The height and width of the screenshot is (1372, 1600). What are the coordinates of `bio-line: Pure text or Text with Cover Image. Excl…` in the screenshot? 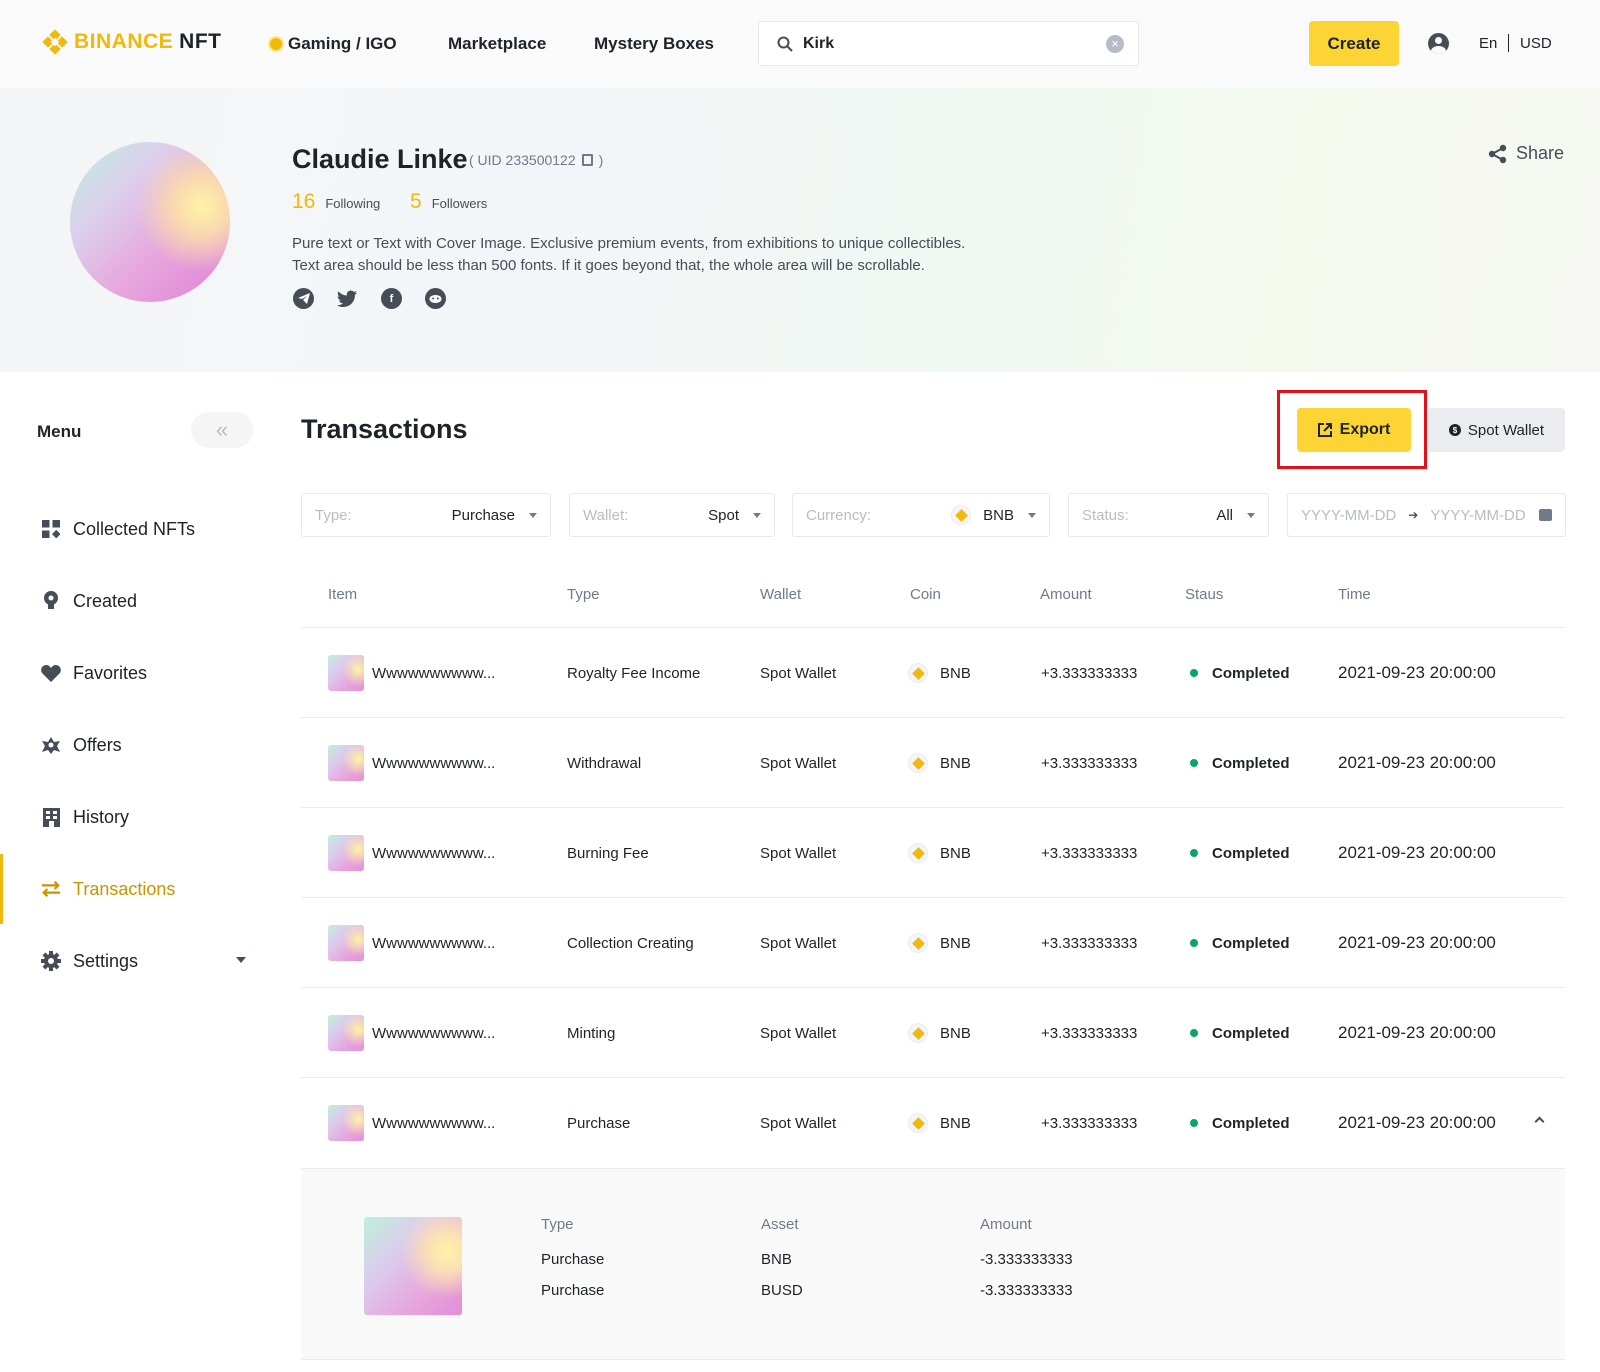 It's located at (629, 243).